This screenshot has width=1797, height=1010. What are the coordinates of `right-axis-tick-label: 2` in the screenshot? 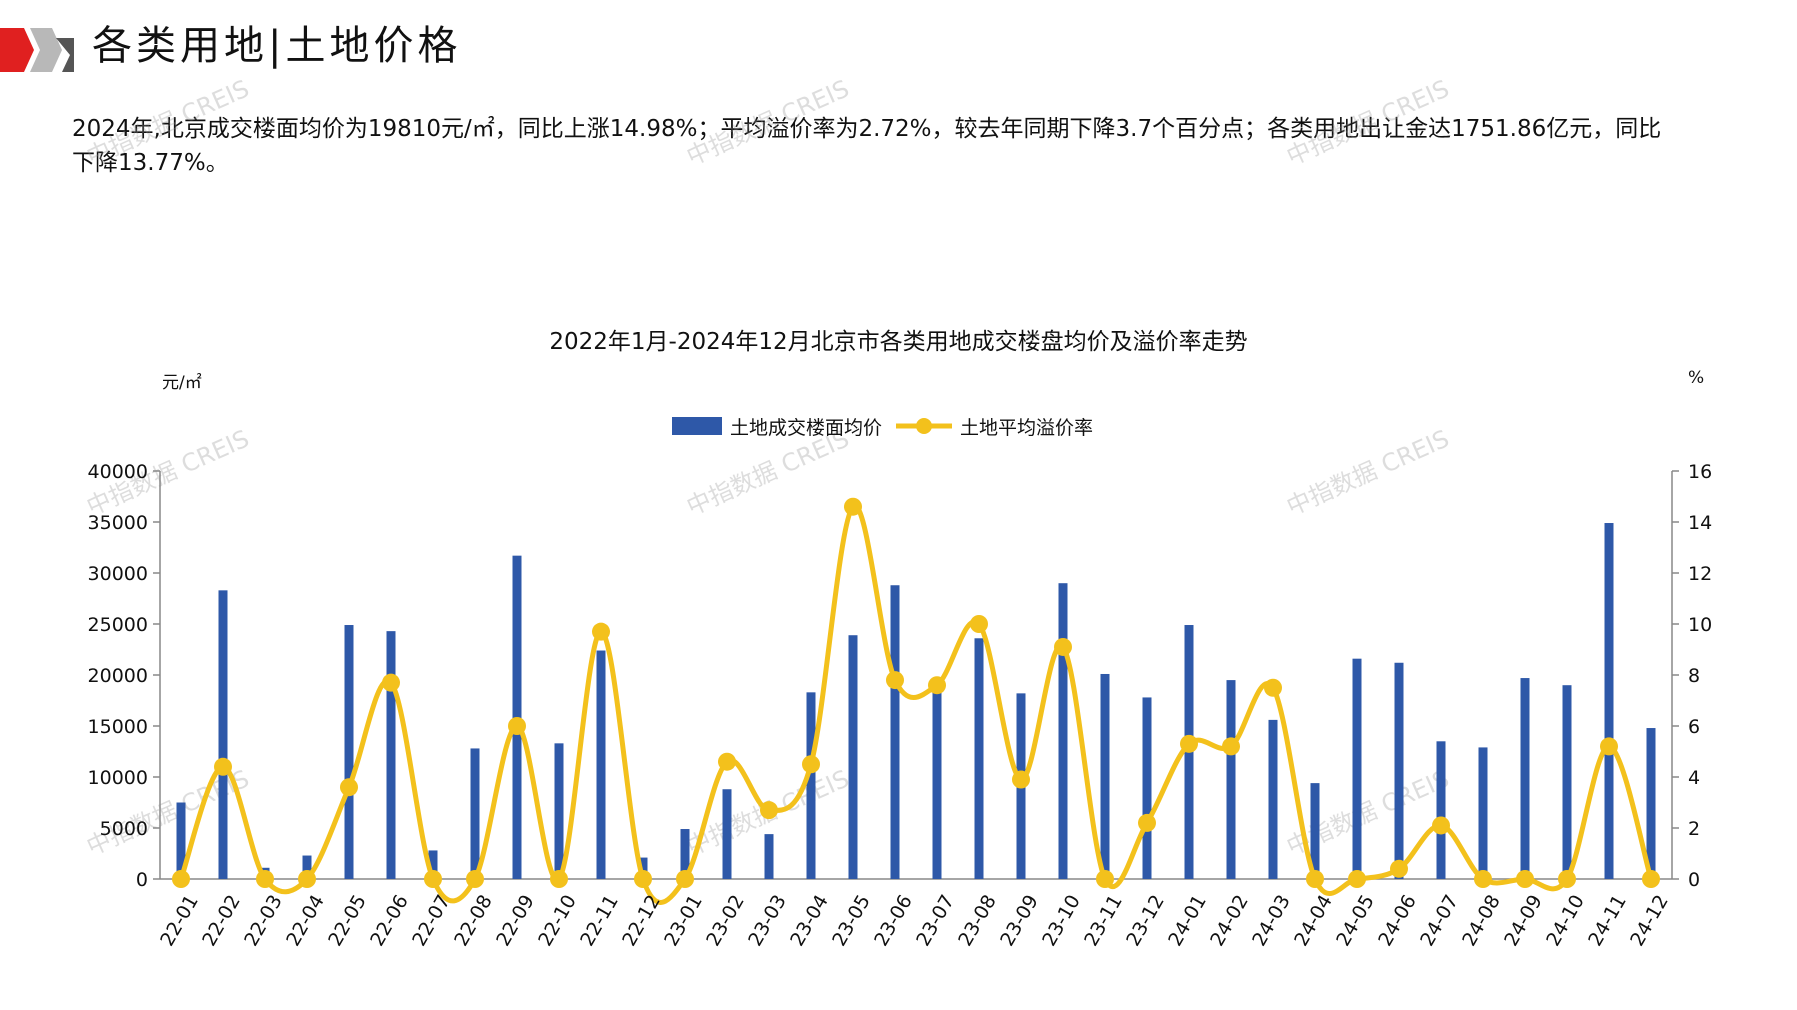 It's located at (1694, 829).